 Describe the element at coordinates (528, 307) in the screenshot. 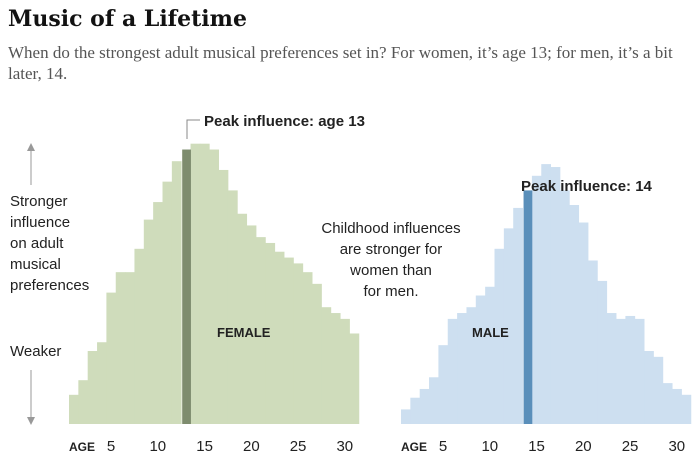

I see `male-peak-bar` at that location.